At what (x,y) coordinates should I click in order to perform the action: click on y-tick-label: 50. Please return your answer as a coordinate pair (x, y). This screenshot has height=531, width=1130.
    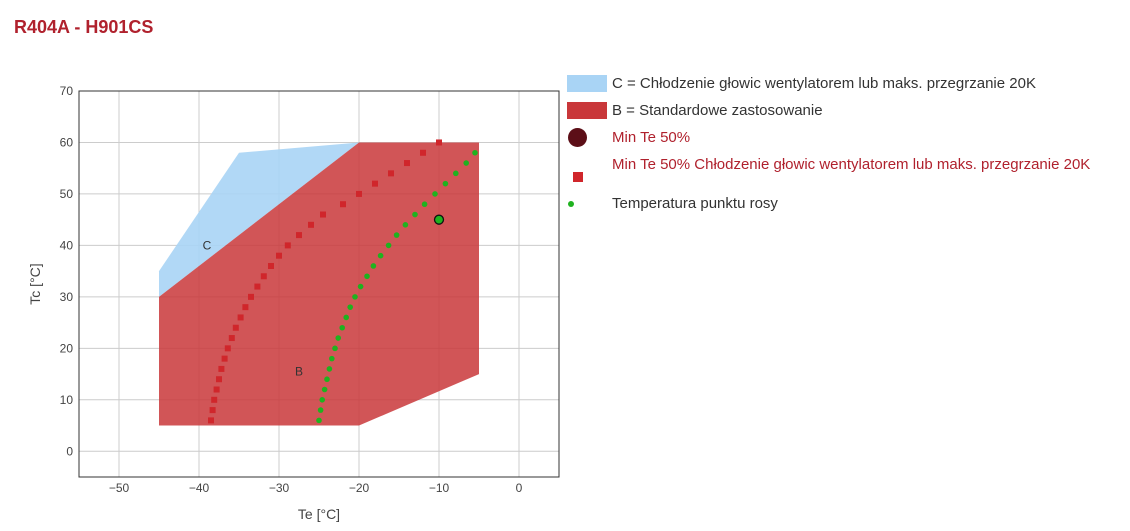
    Looking at the image, I should click on (67, 194).